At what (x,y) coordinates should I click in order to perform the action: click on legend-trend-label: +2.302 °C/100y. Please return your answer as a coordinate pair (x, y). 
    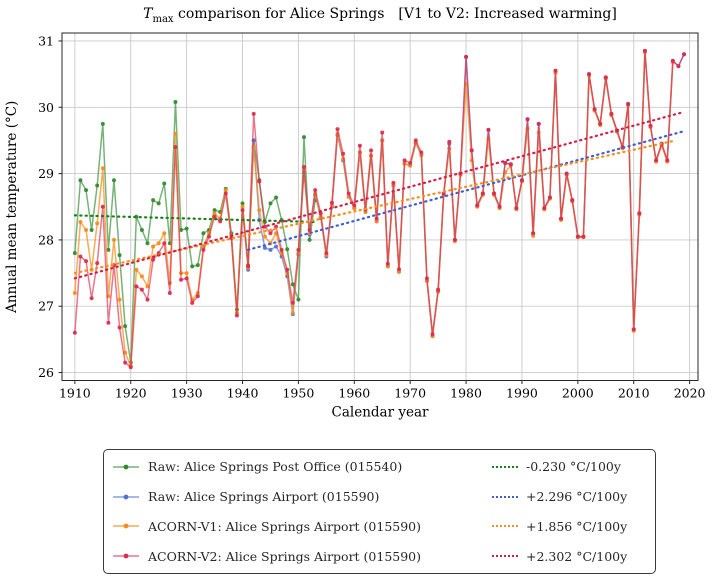
    Looking at the image, I should click on (577, 556).